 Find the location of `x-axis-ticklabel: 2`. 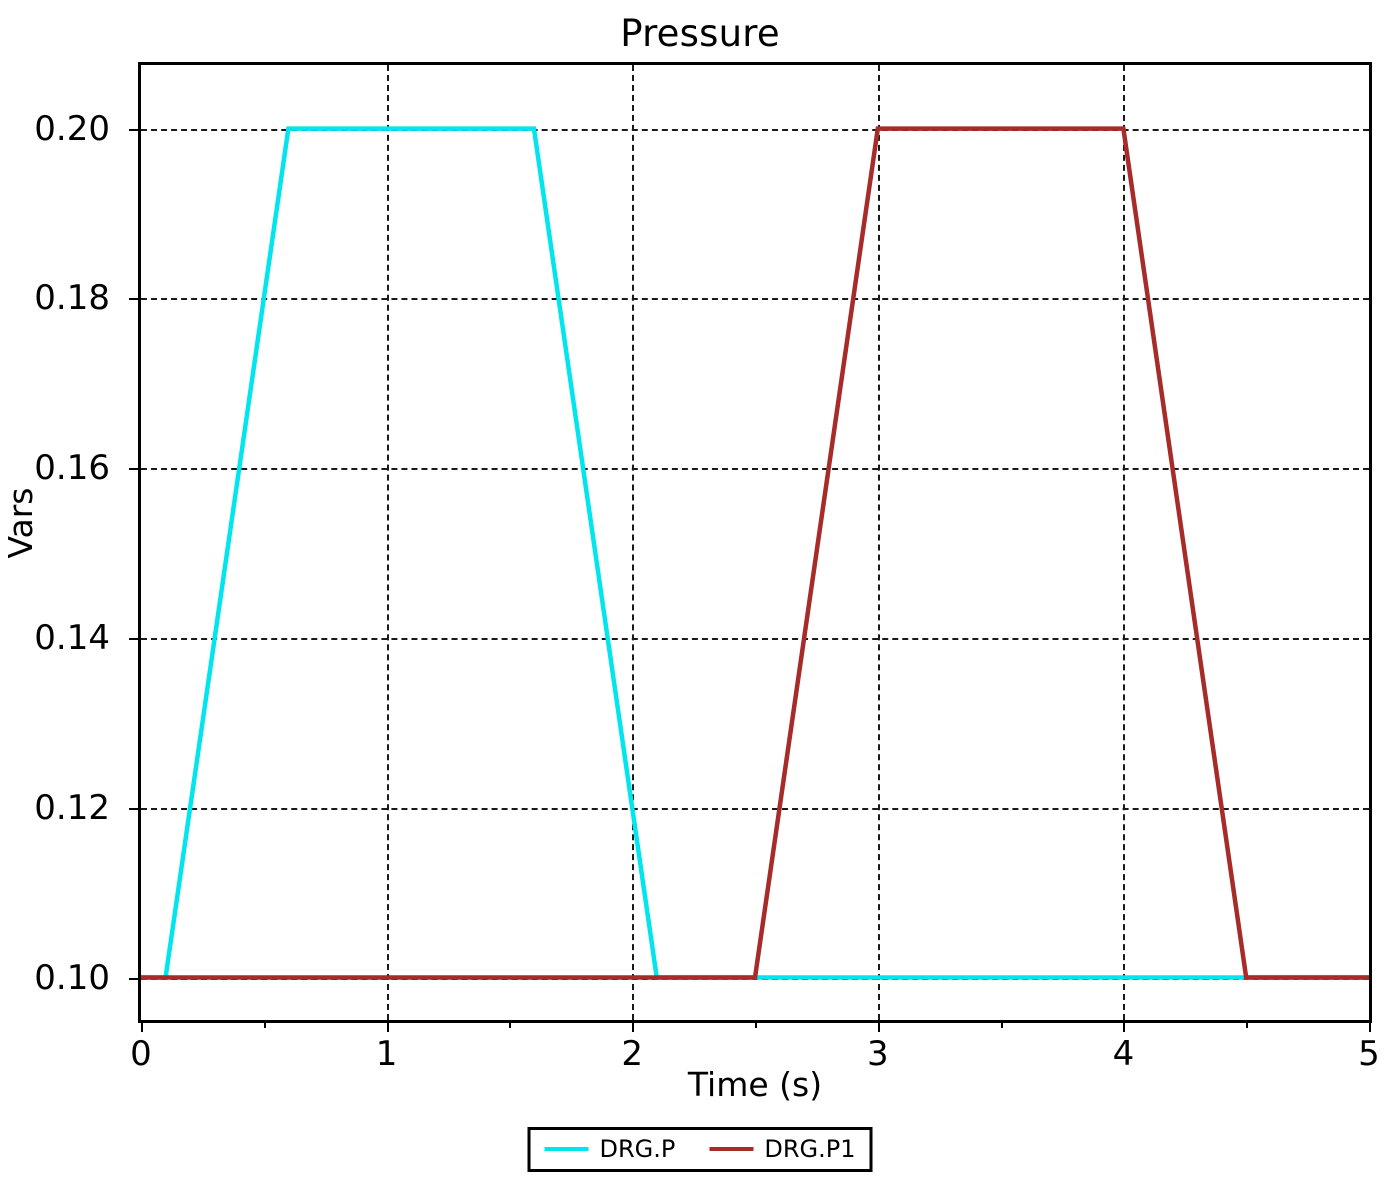

x-axis-ticklabel: 2 is located at coordinates (632, 1054).